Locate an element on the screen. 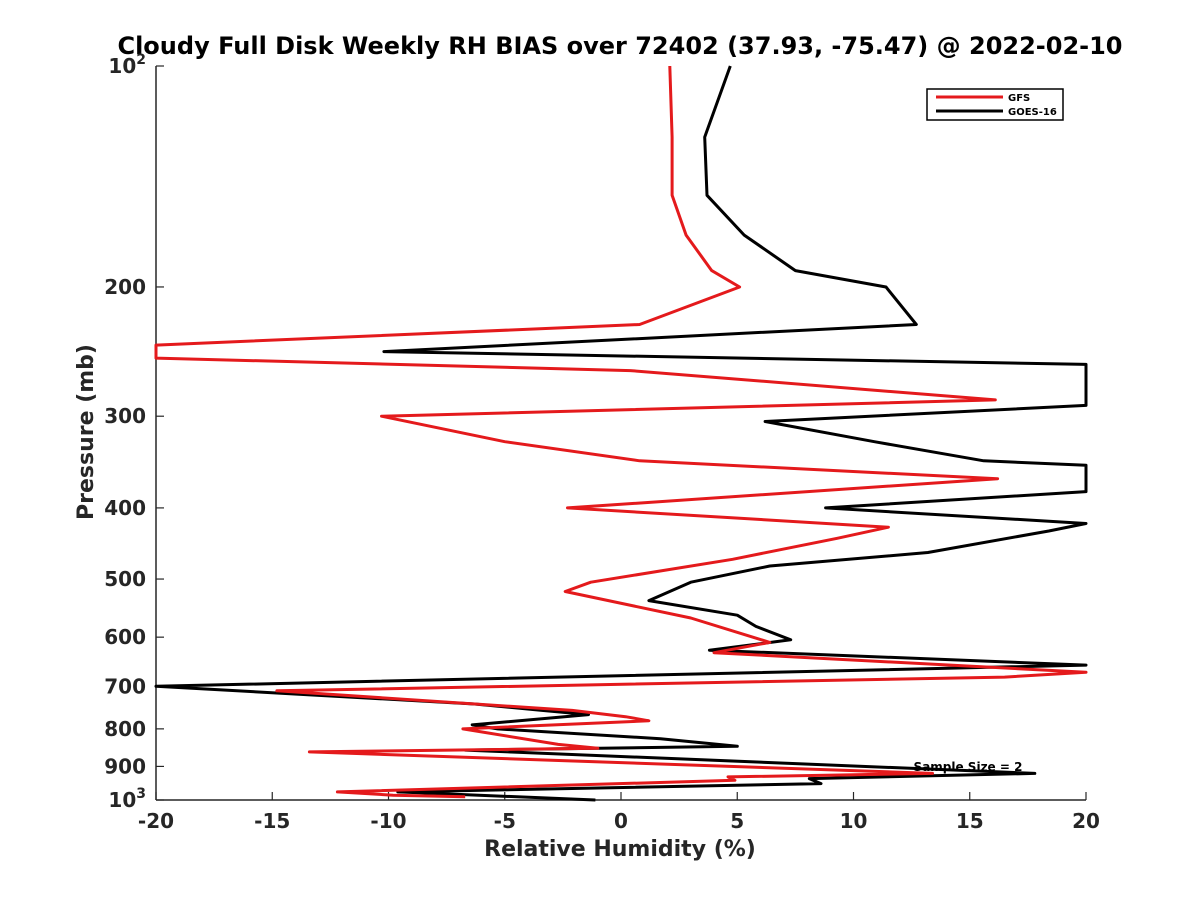 The width and height of the screenshot is (1200, 900). y-tick-label: 200 is located at coordinates (125, 287).